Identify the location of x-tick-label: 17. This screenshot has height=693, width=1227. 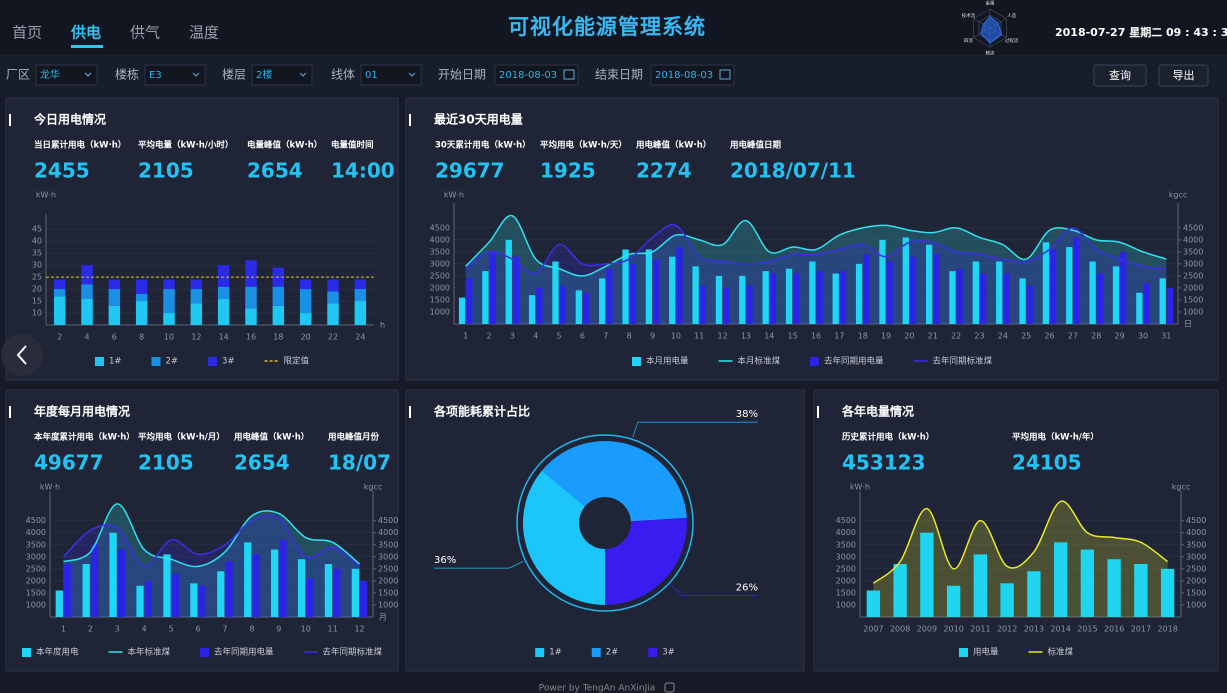
(839, 336).